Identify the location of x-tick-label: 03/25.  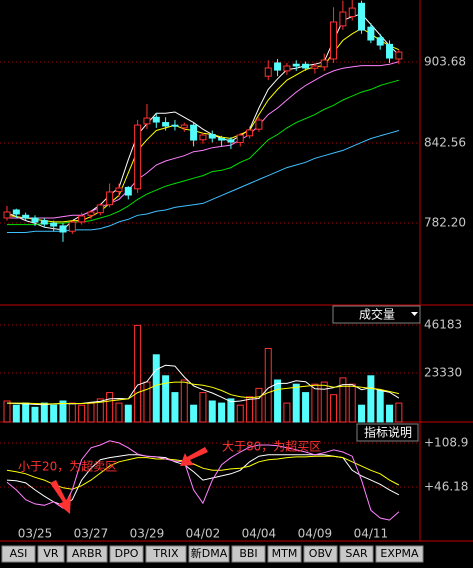
(35, 534).